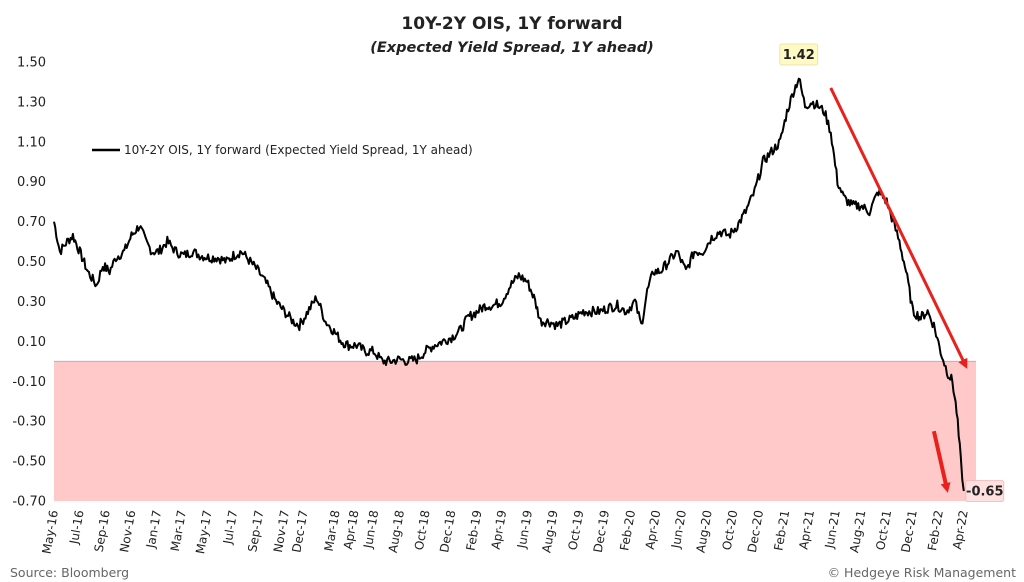  Describe the element at coordinates (678, 529) in the screenshot. I see `x-tick-label: Jun-20` at that location.